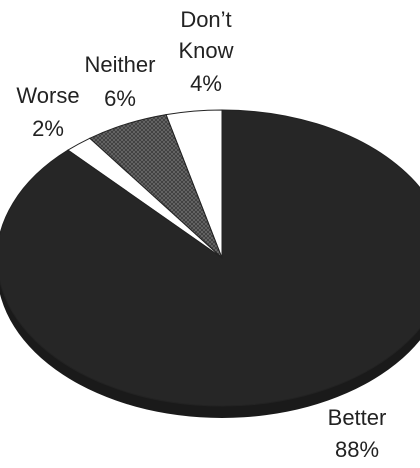  I want to click on slice-label-dont-know-line1: Don’t, so click(205, 19).